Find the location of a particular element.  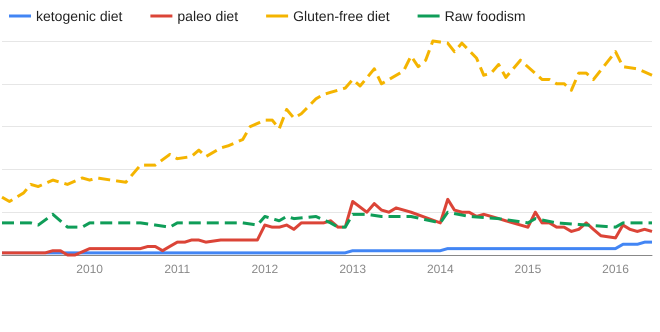

x-tick-label: 2014 is located at coordinates (440, 269).